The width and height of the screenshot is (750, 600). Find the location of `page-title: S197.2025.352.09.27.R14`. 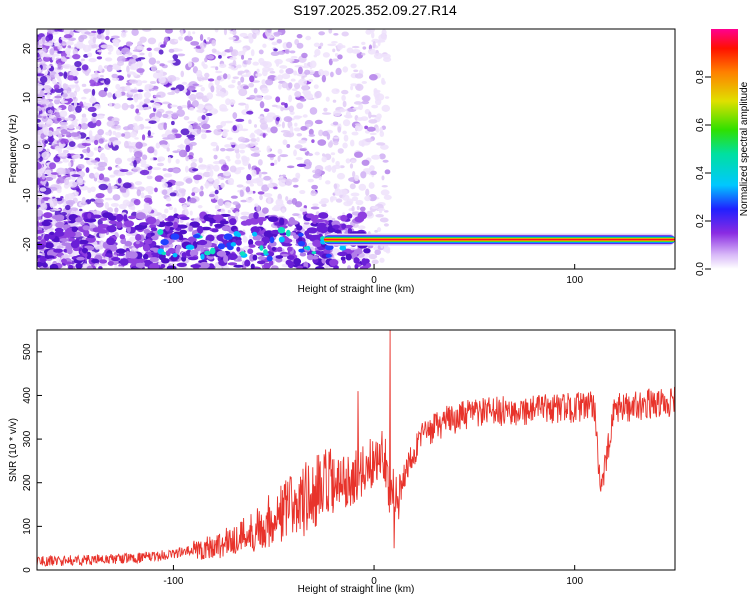

page-title: S197.2025.352.09.27.R14 is located at coordinates (375, 10).